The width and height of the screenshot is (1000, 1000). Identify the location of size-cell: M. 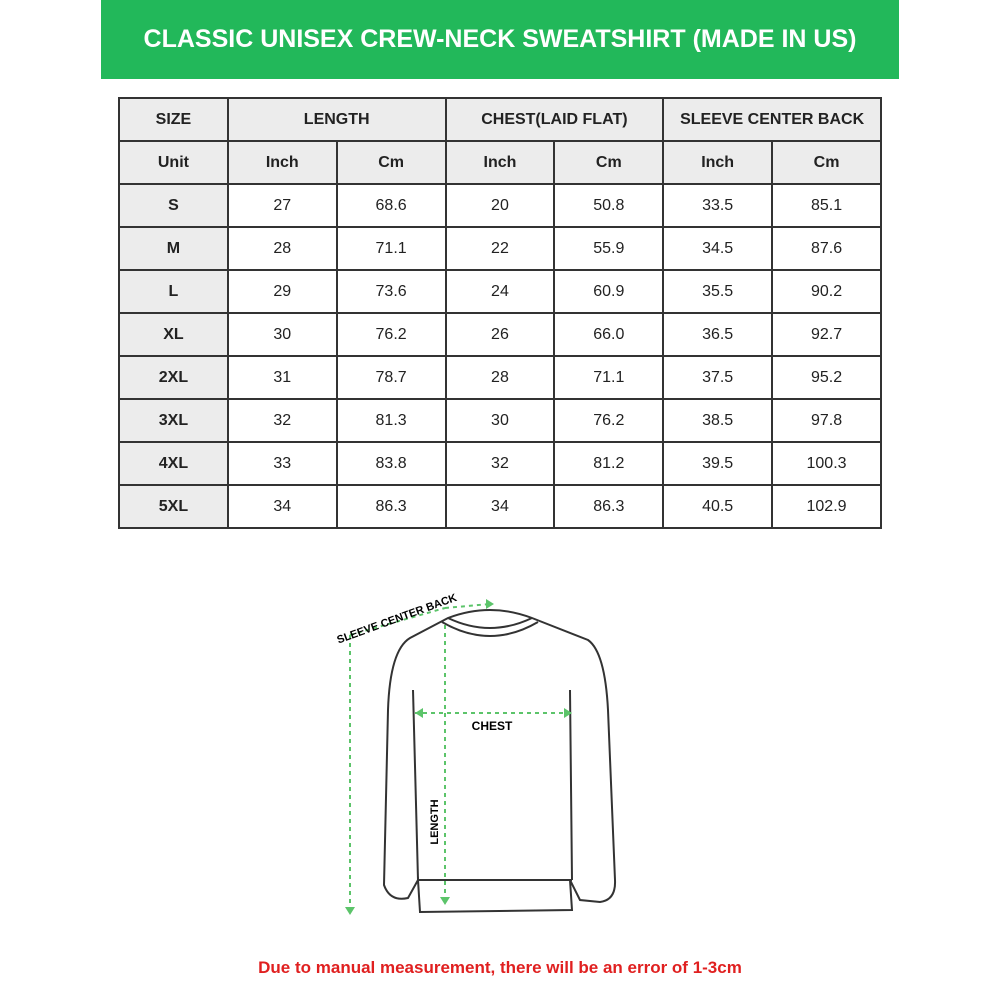
(173, 248).